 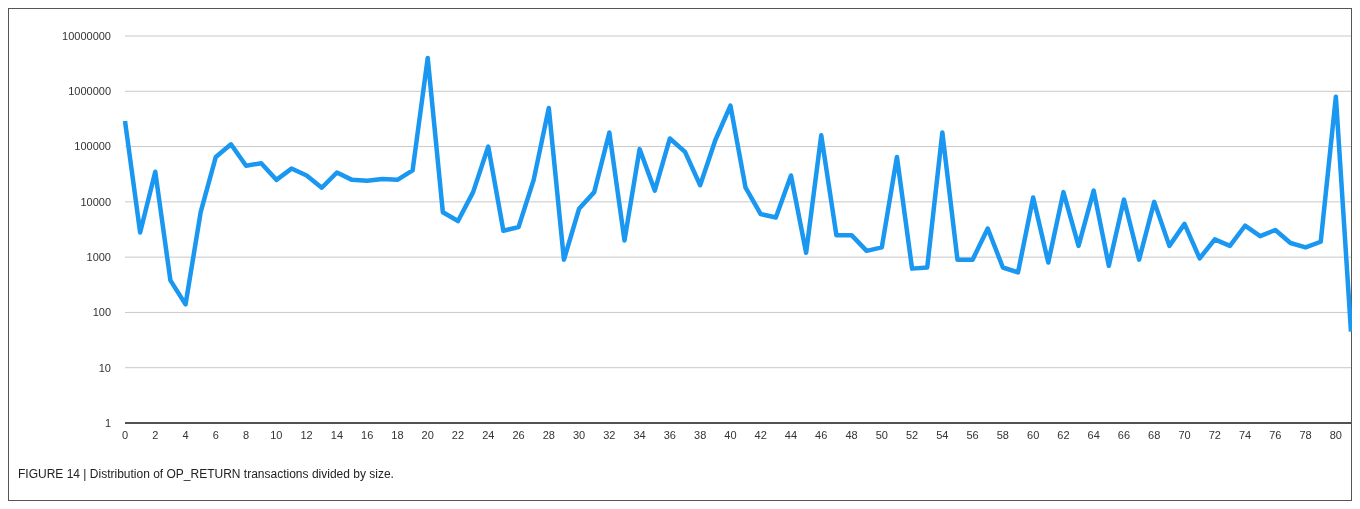 What do you see at coordinates (427, 435) in the screenshot?
I see `x-tick-label: 20` at bounding box center [427, 435].